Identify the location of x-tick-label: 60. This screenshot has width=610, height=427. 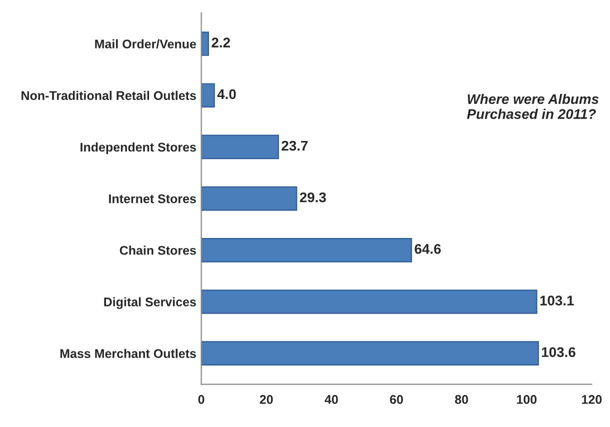
(396, 399).